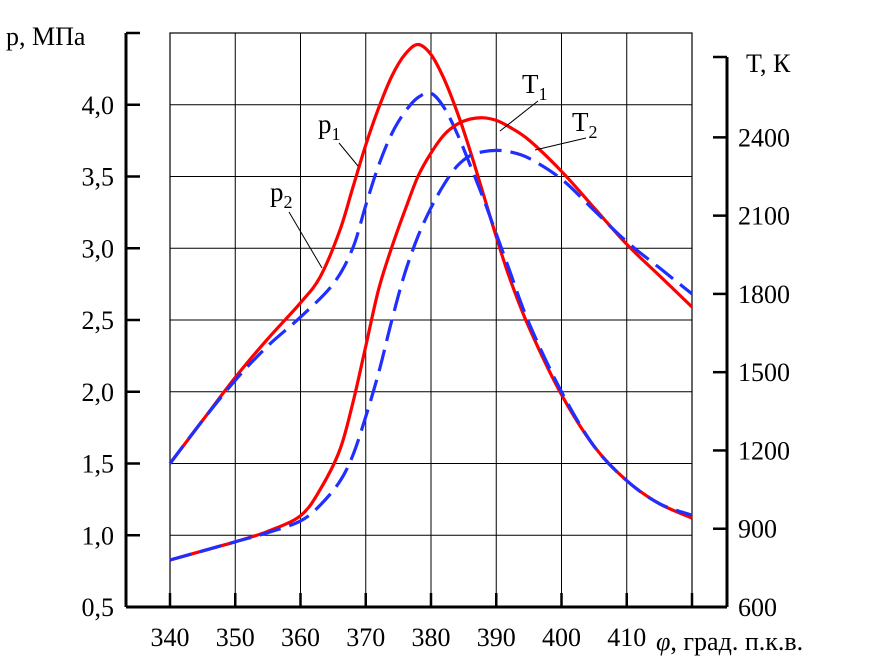 This screenshot has height=668, width=878. Describe the element at coordinates (663, 641) in the screenshot. I see `x-axis-symbol: φ` at that location.